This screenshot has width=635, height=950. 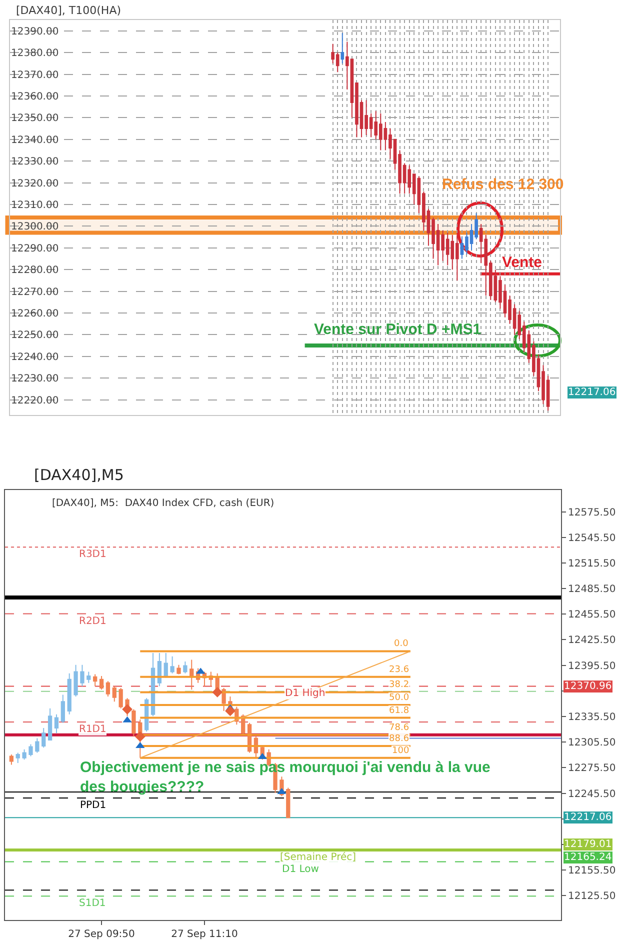 I want to click on y-tick-label: 12545.50, so click(x=592, y=538).